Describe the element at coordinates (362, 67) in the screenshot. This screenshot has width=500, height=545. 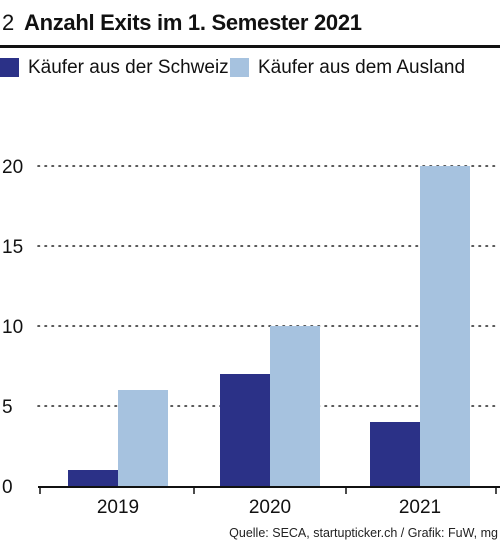
I see `legend-label-foreign: Käufer aus dem Ausland` at that location.